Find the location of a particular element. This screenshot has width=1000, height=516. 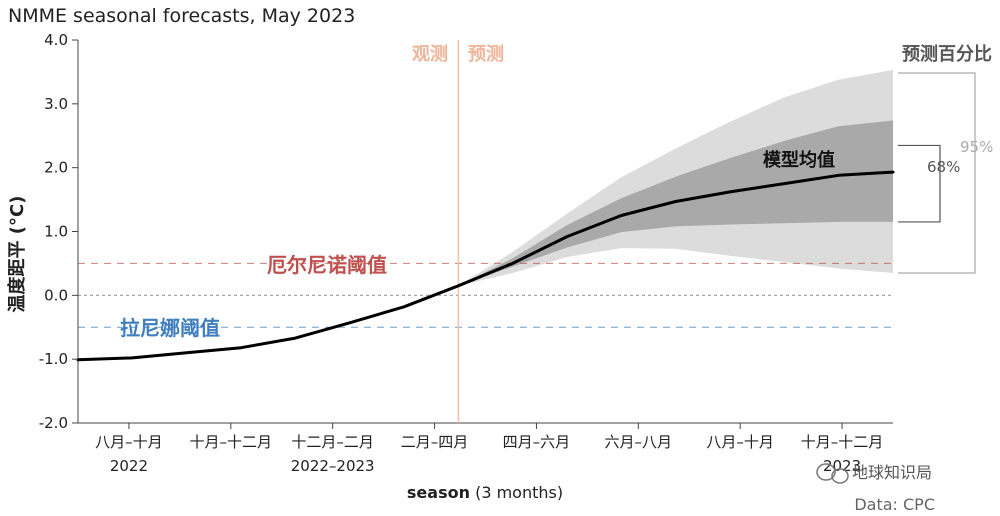

watermark-logo-icon is located at coordinates (832, 473).